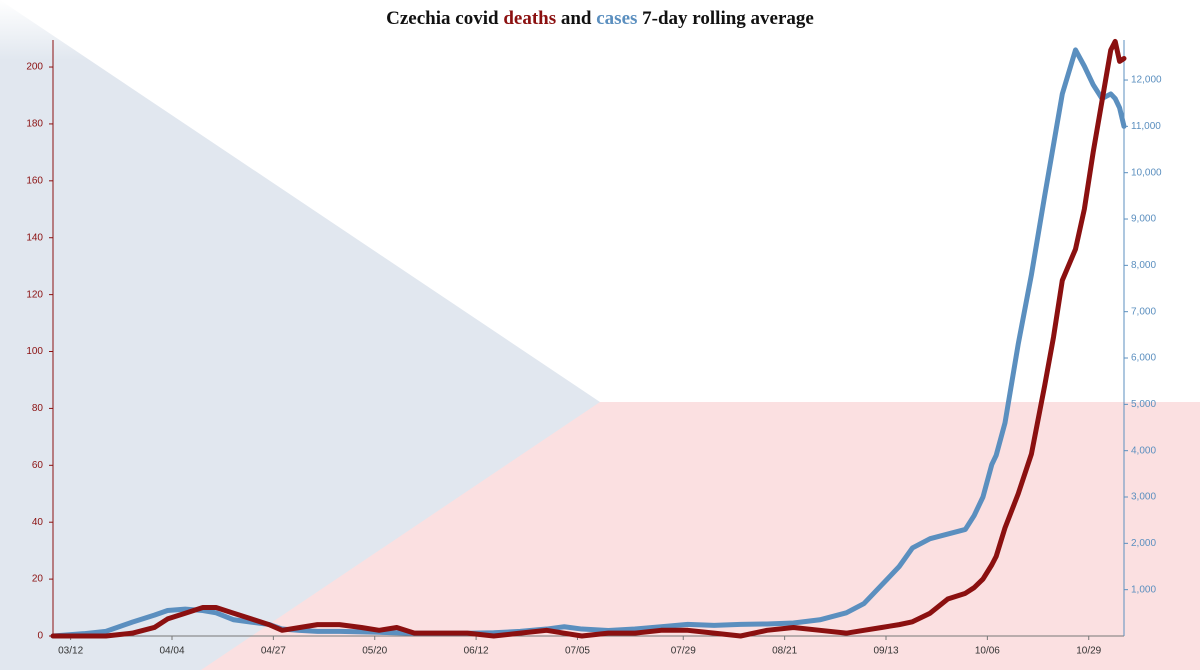  I want to click on x-tick-label: 08/21, so click(784, 651).